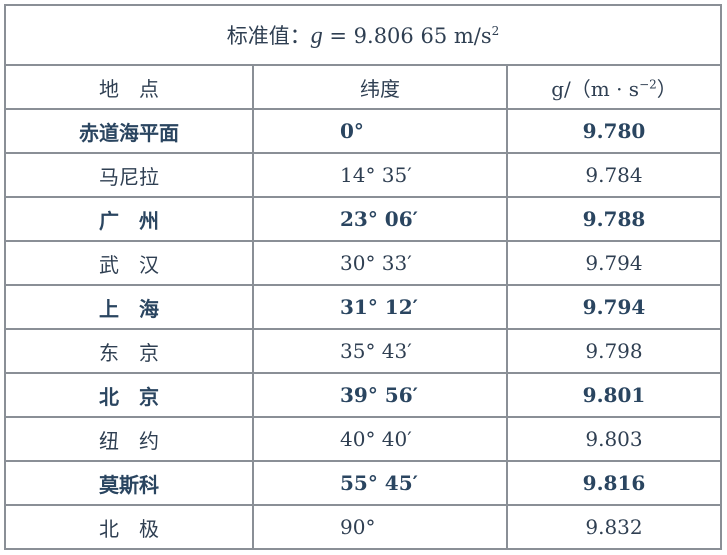 This screenshot has width=727, height=555. I want to click on table-row: 东 京 35° 43′ 9.798, so click(363, 351).